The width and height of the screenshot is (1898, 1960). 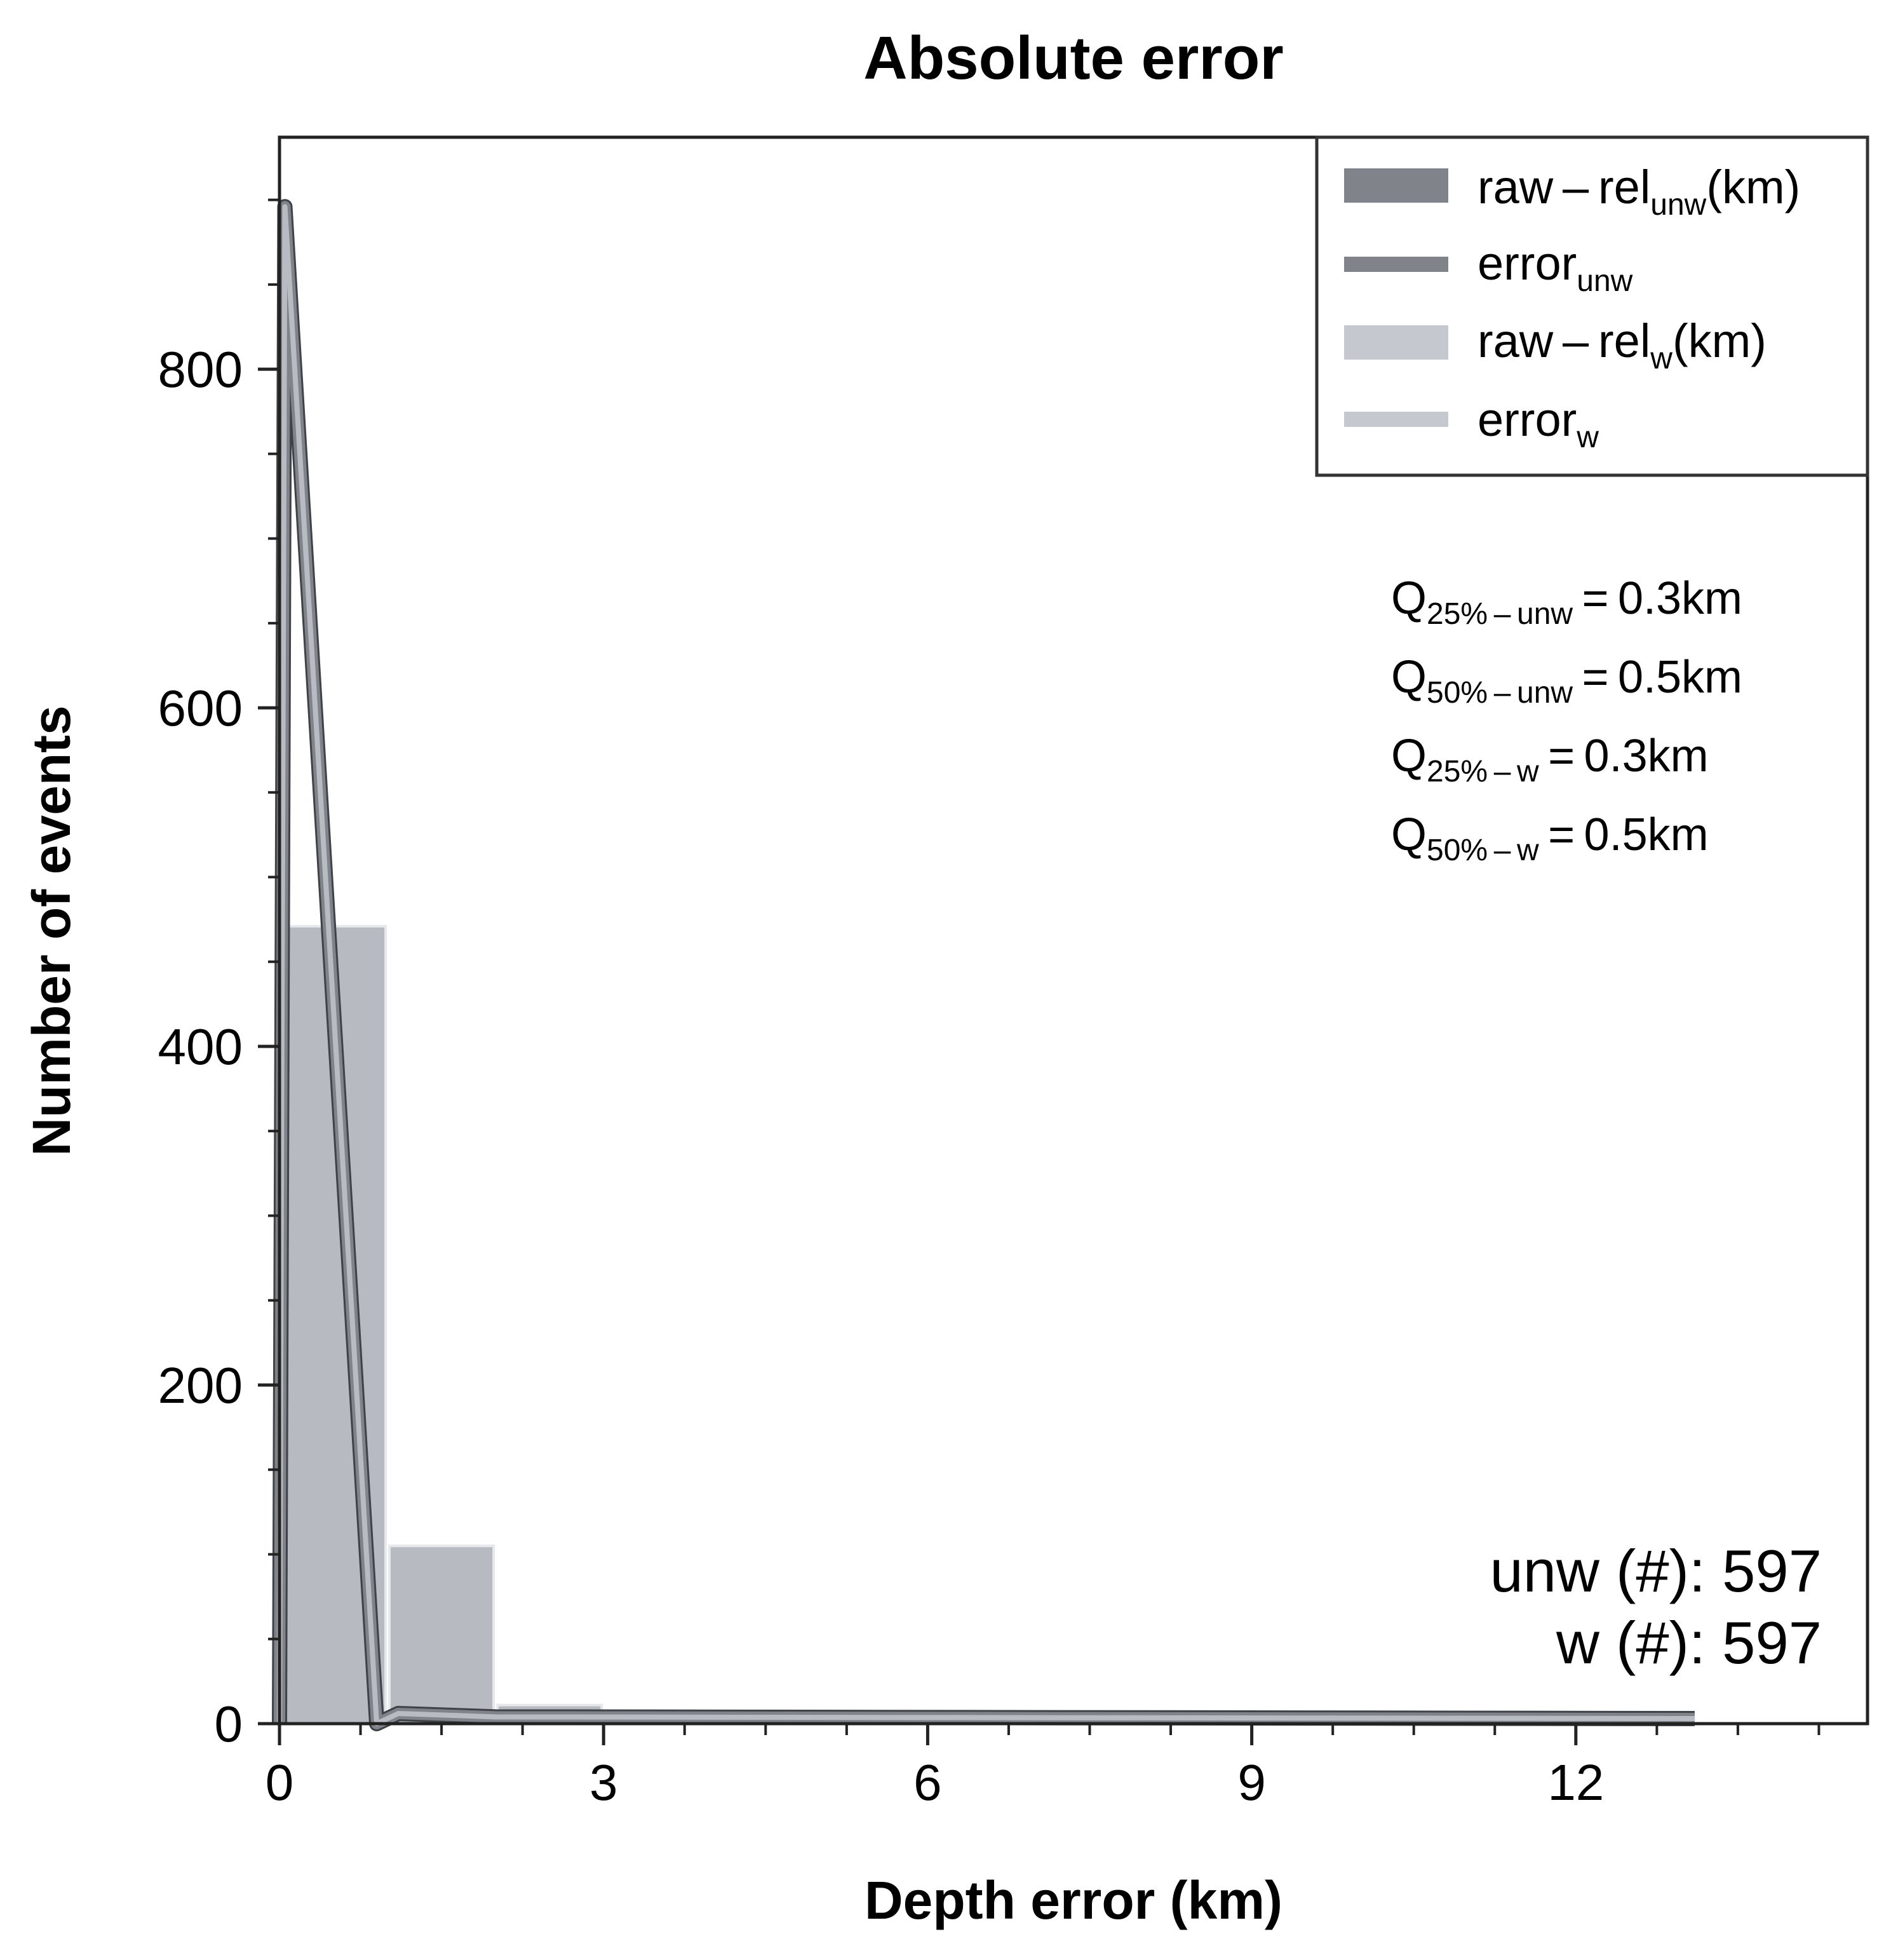 What do you see at coordinates (1538, 423) in the screenshot?
I see `legend-label-line-w: errorw` at bounding box center [1538, 423].